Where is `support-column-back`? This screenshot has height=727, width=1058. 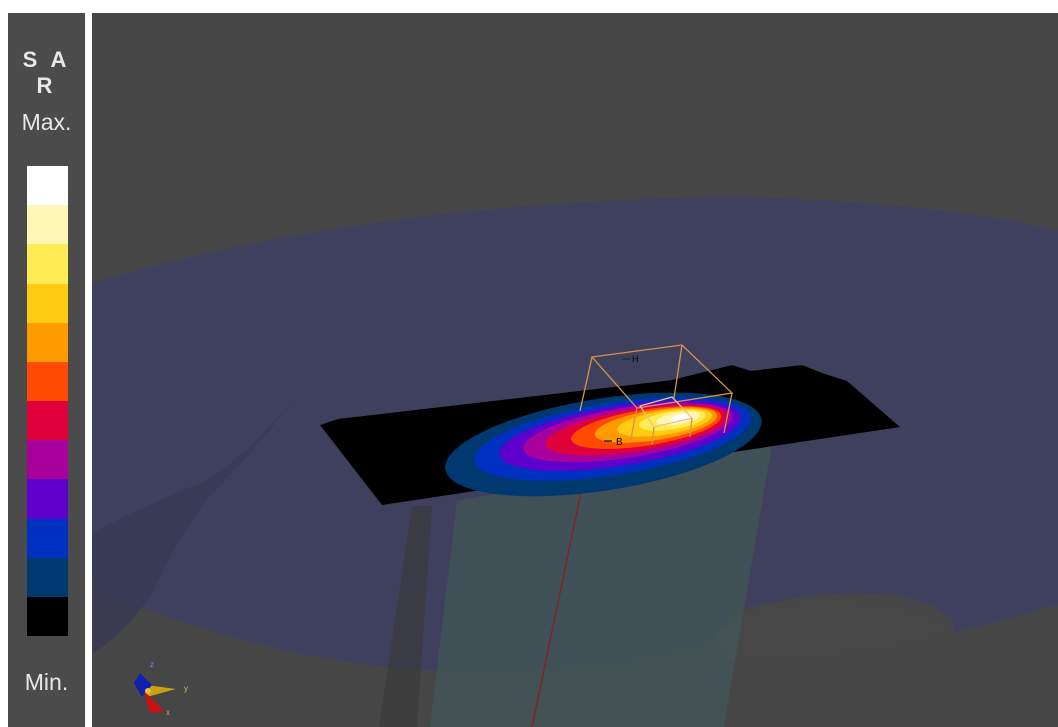
support-column-back is located at coordinates (405, 616).